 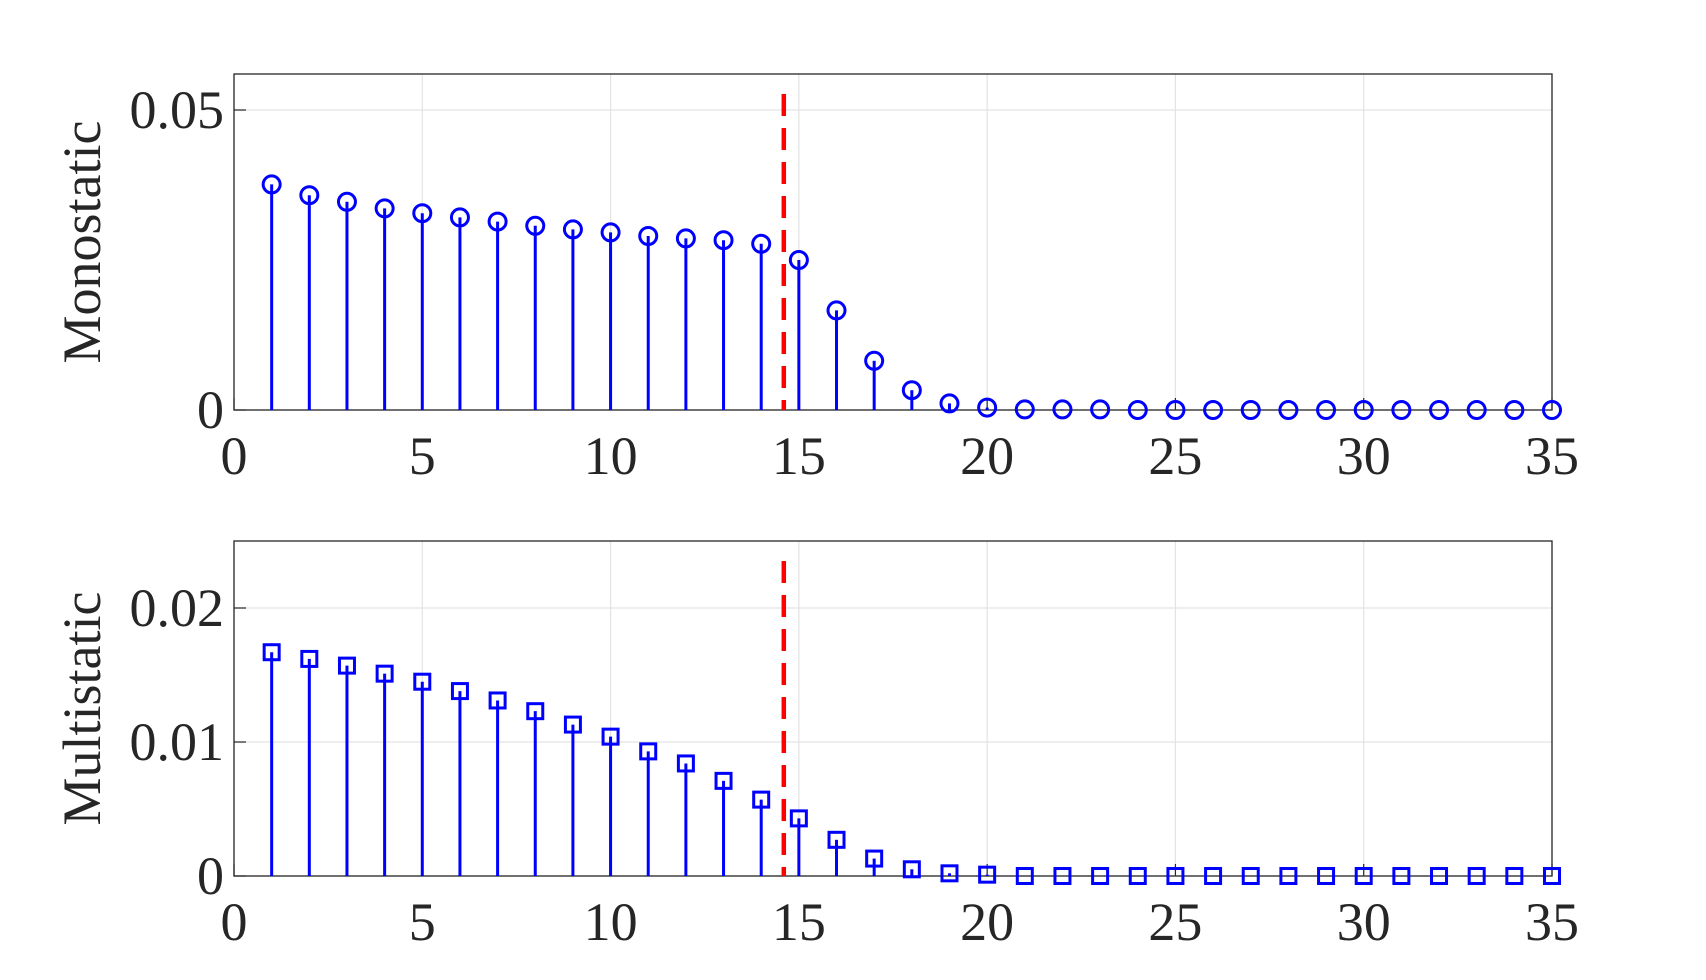 What do you see at coordinates (82, 709) in the screenshot?
I see `y-axis-label: Multistatic` at bounding box center [82, 709].